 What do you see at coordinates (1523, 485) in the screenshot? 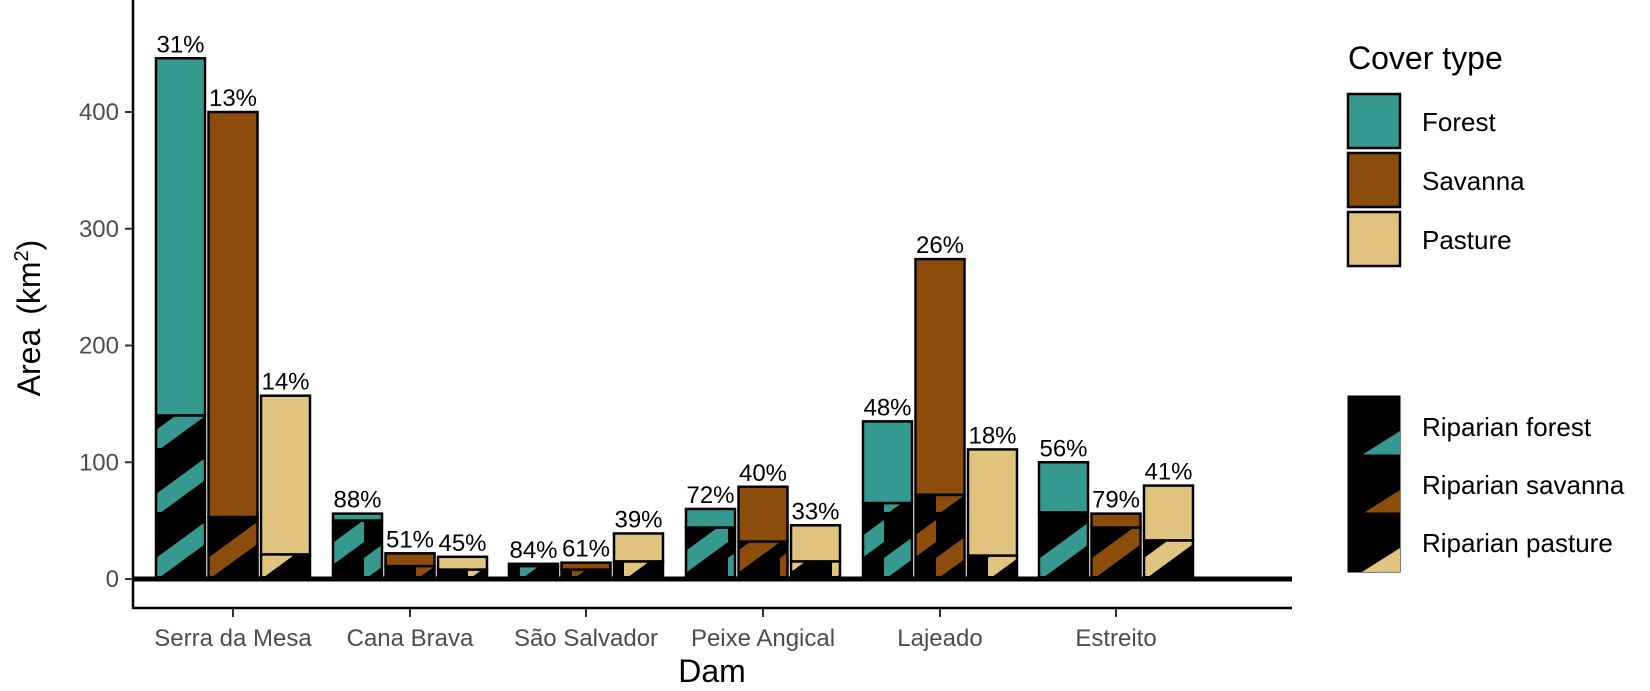
I see `legend-label-riparian-savanna: Riparian savanna` at bounding box center [1523, 485].